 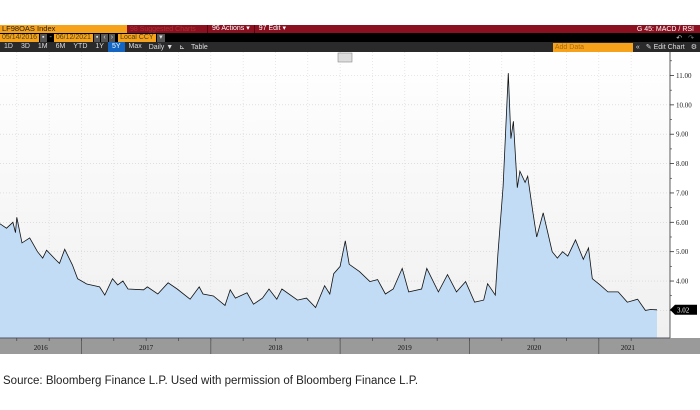 I want to click on y-tick-label: 6.00, so click(x=682, y=223).